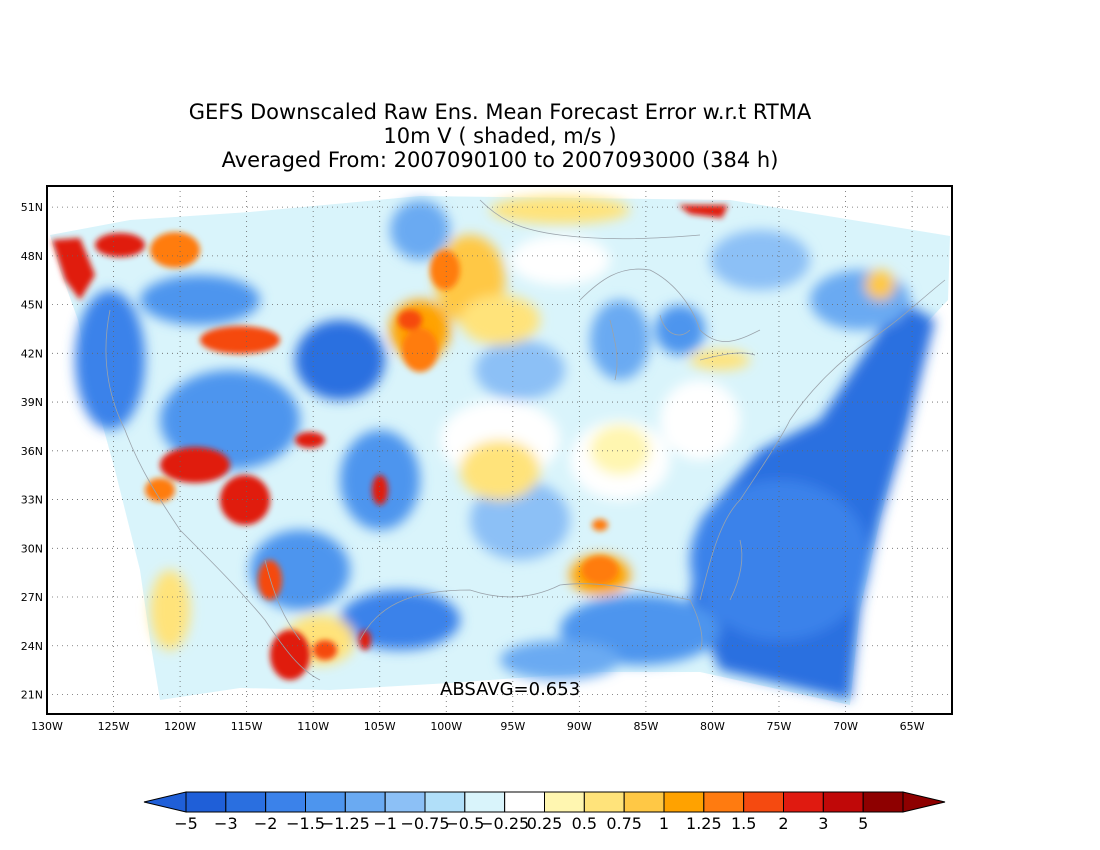 Image resolution: width=1100 pixels, height=850 pixels. I want to click on colorbar-tick-label: −1.25, so click(345, 823).